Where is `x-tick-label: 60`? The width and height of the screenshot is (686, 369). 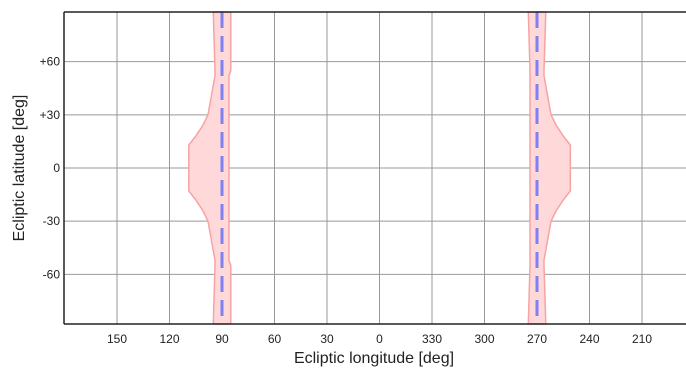
x-tick-label: 60 is located at coordinates (275, 339).